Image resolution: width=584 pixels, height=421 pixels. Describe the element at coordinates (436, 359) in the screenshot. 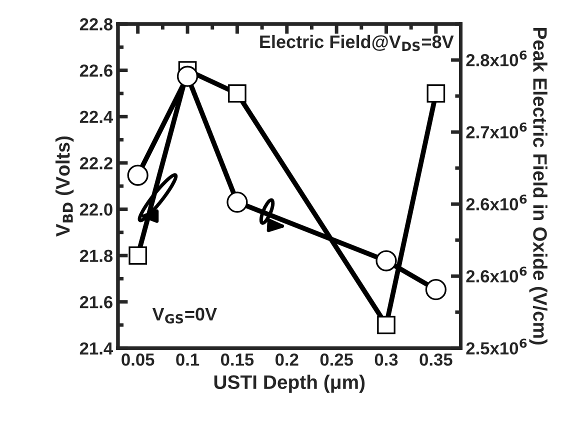

I see `x-tick-label: 0.35` at that location.